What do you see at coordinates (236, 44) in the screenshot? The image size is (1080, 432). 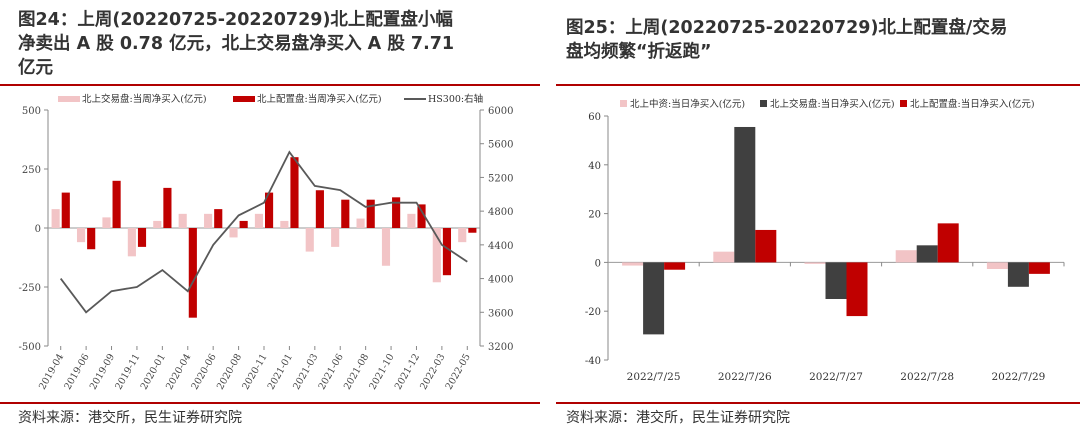 I see `chart-title-line: 净卖出 A 股 0.78 亿元，北上交易盘净买入 A 股 7.71` at bounding box center [236, 44].